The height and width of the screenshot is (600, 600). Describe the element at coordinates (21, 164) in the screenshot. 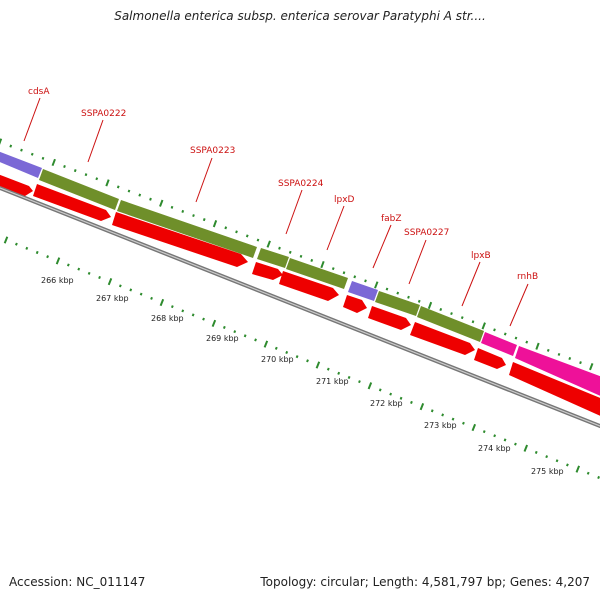

I see `feature-segment-purple` at that location.